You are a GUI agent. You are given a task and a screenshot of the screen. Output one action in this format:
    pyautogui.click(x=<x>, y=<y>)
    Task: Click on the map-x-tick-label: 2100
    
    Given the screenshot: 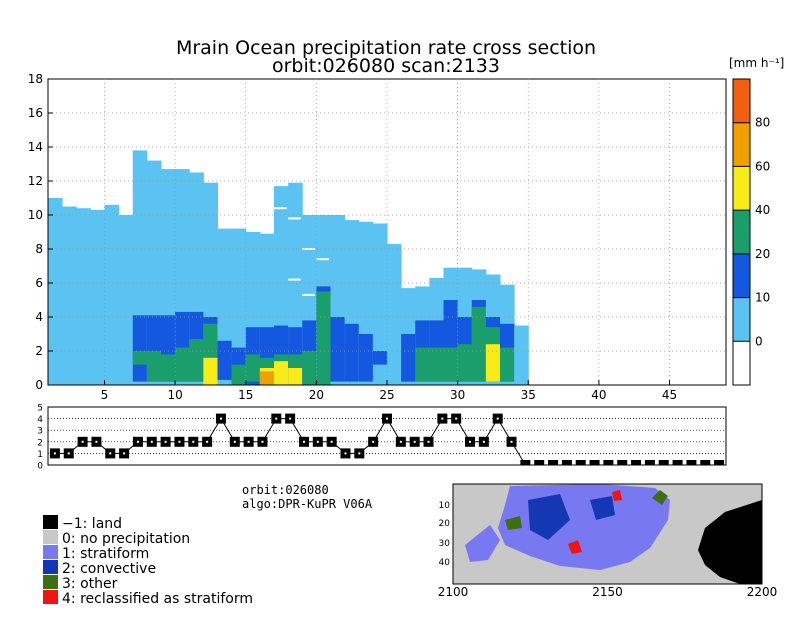 What is the action you would take?
    pyautogui.click(x=453, y=592)
    